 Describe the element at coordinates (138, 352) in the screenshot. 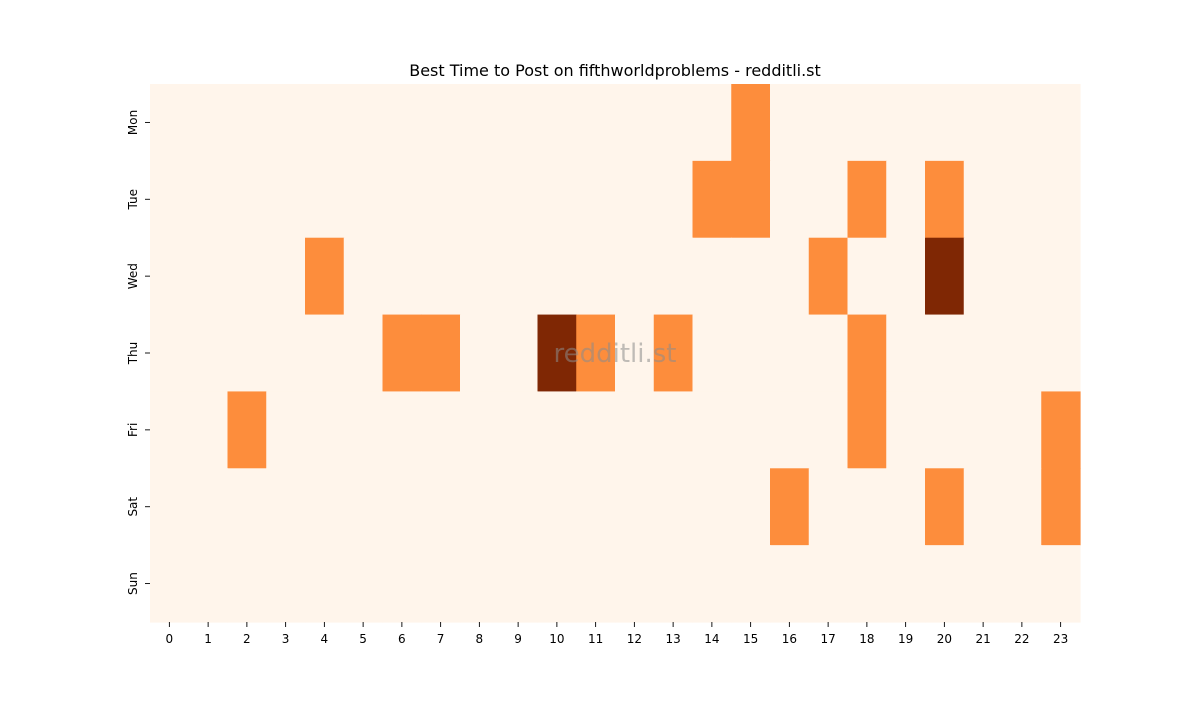

I see `y-axis: Mon Tue Wed Thu Fri Sat Sun` at that location.